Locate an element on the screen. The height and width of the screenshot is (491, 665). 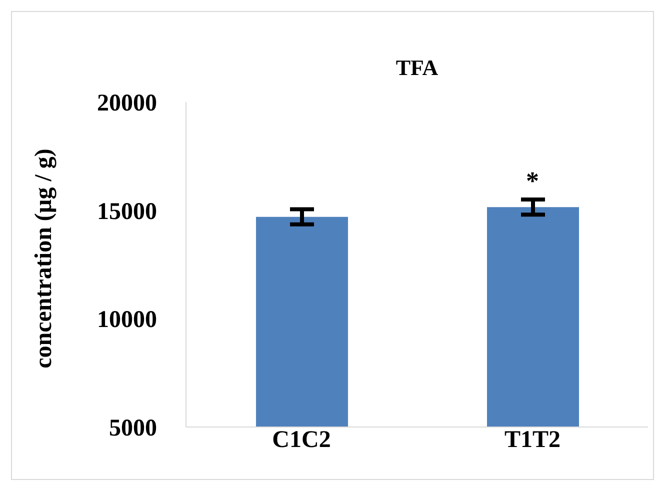
annotation: * is located at coordinates (532, 181).